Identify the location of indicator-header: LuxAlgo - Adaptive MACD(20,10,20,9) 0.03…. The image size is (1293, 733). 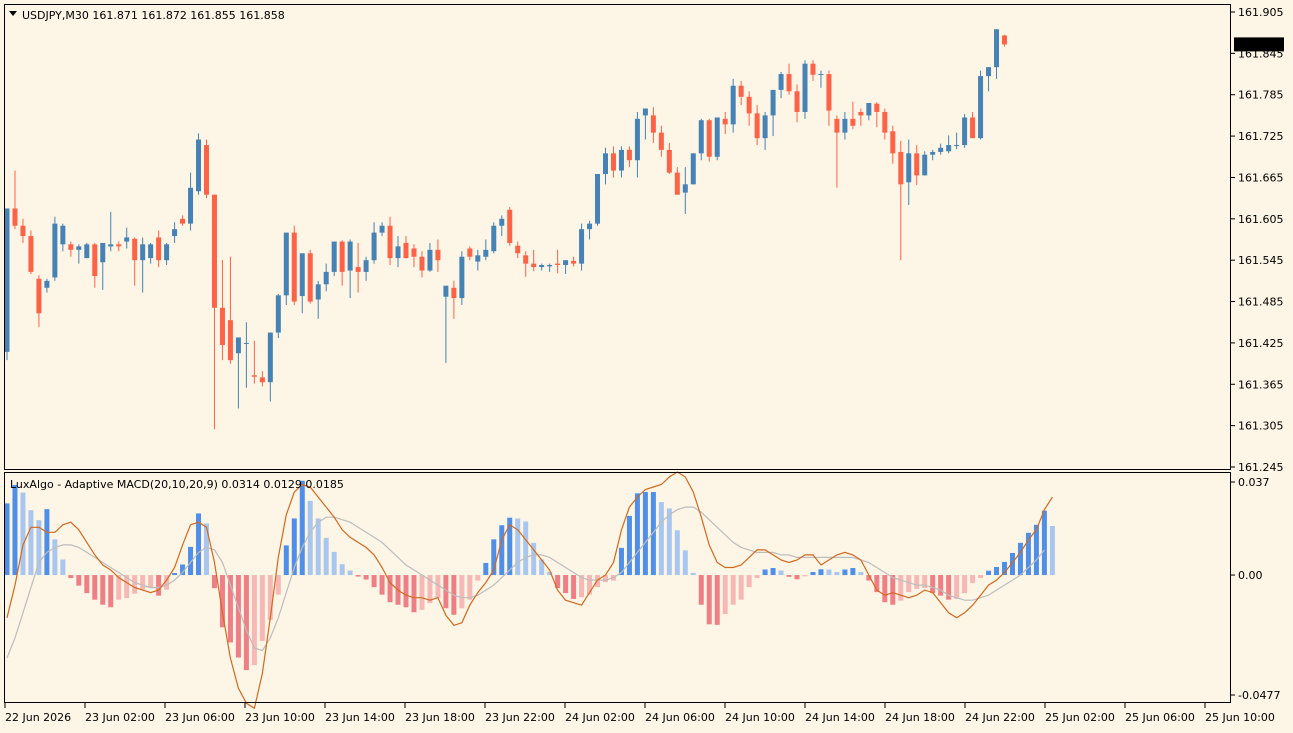
(177, 484).